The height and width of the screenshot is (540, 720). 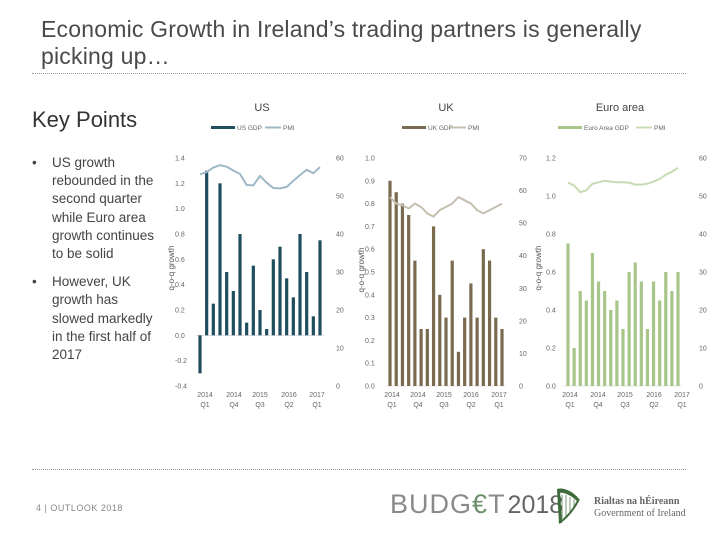 I want to click on gov-line-irish: Rialtas na hÉireann, so click(x=637, y=501).